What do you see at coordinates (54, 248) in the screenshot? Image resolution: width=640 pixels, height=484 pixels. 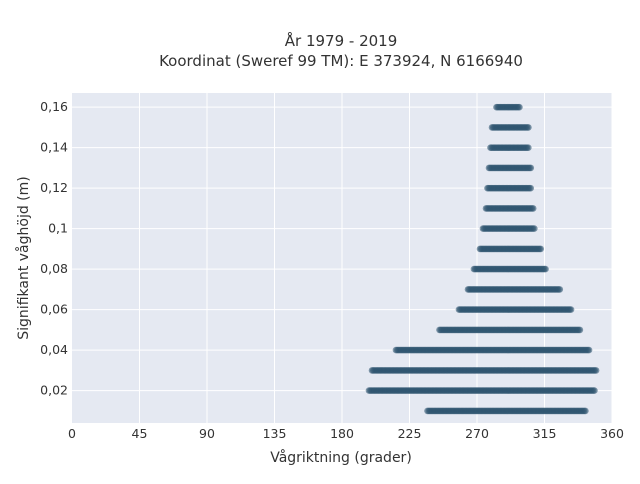 I see `y-axis-ticks: 0,02 0,04 0,06 0,08 0,1 0,12 0,14 0,16` at bounding box center [54, 248].